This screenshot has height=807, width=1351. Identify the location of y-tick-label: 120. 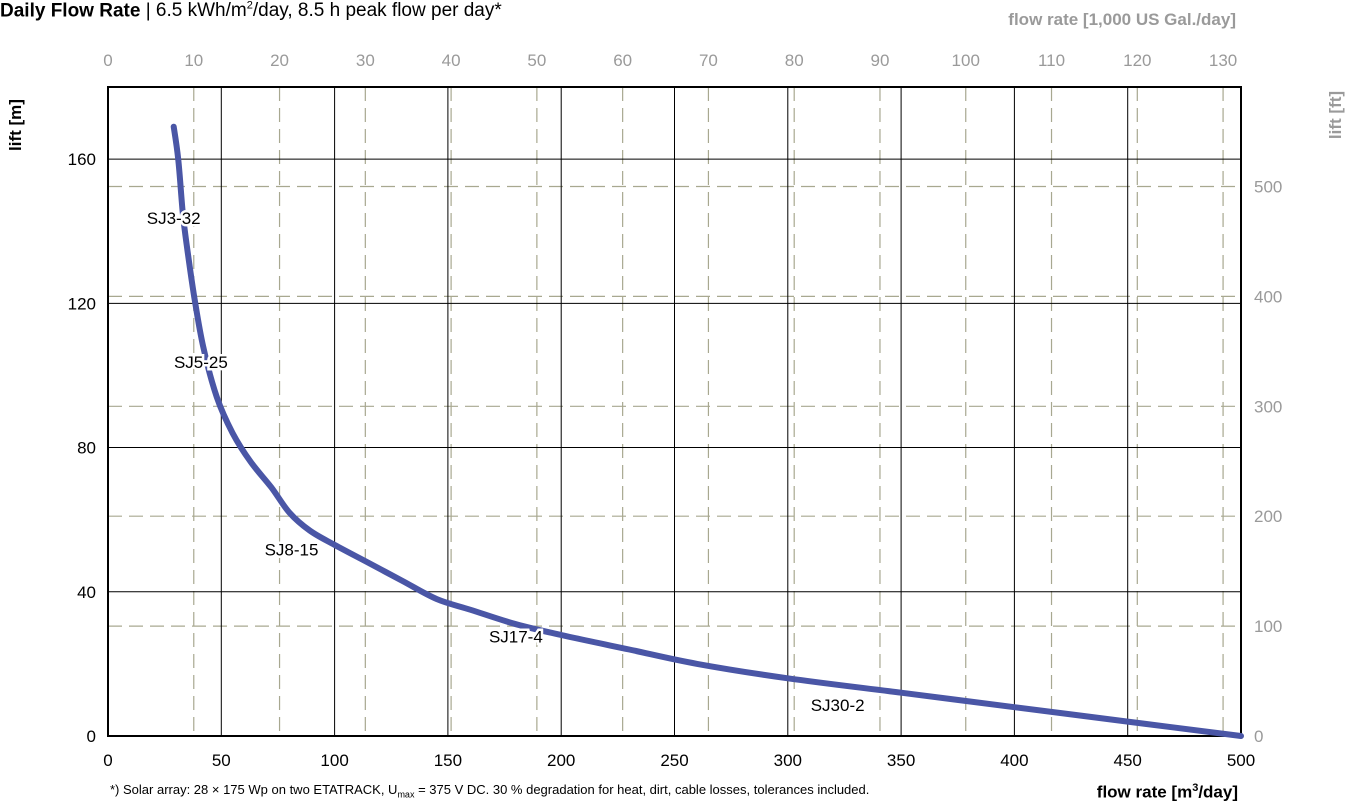
(82, 303).